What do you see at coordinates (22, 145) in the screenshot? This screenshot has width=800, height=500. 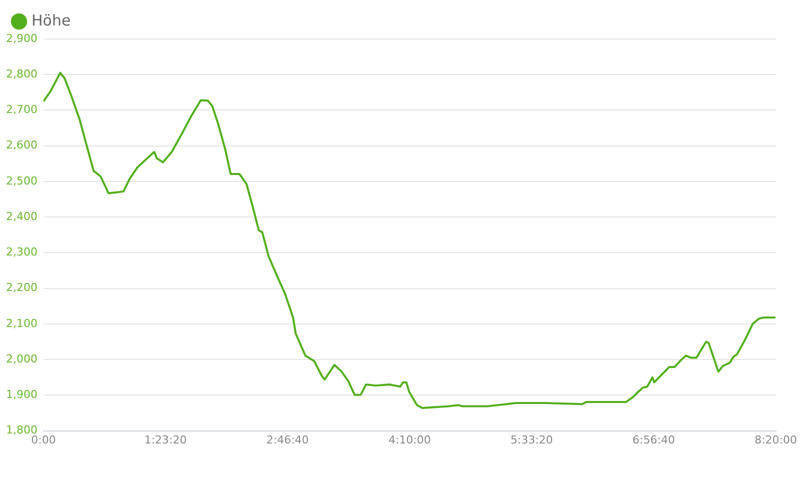 I see `y-tick-label: 2,600` at bounding box center [22, 145].